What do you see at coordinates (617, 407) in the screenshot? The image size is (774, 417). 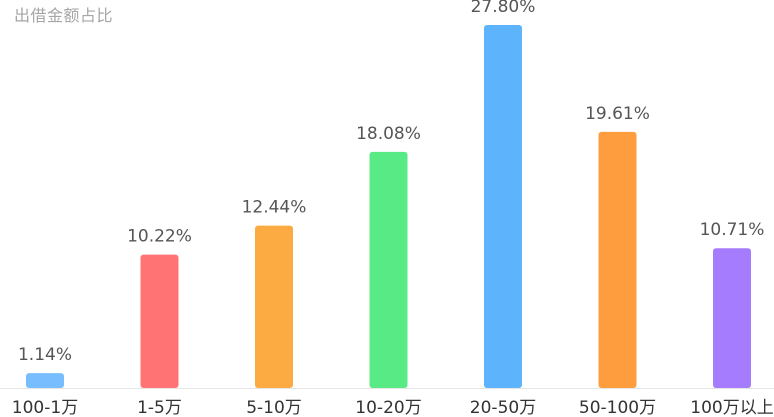 I see `x-tick-label-6: 50-100万` at bounding box center [617, 407].